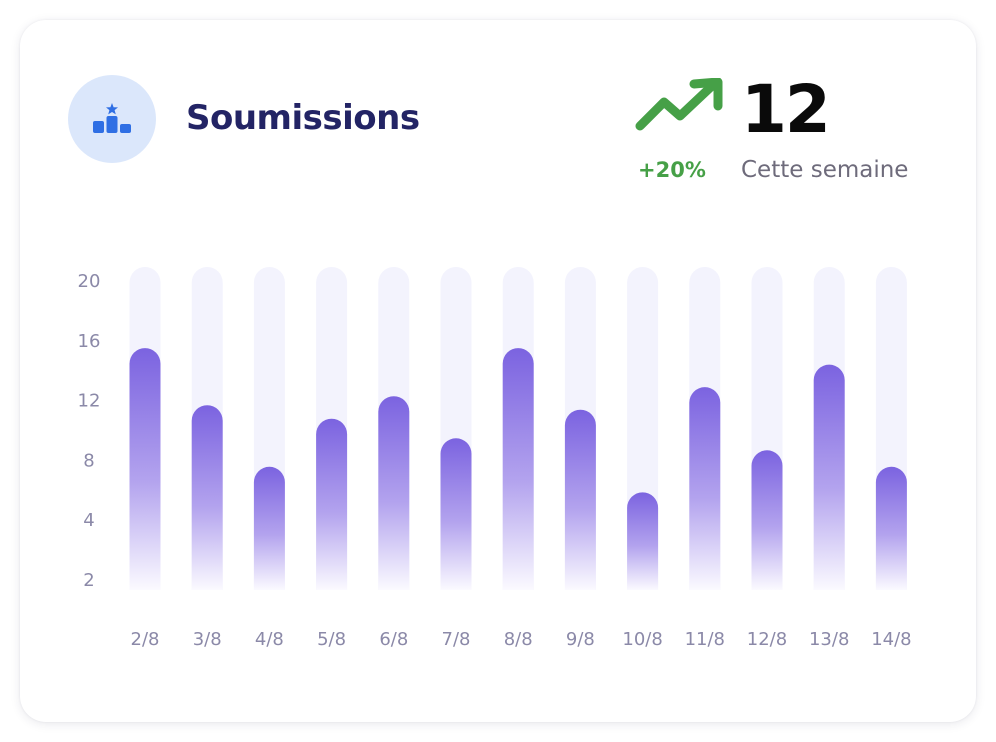  Describe the element at coordinates (88, 580) in the screenshot. I see `y-tick-label: 2` at that location.